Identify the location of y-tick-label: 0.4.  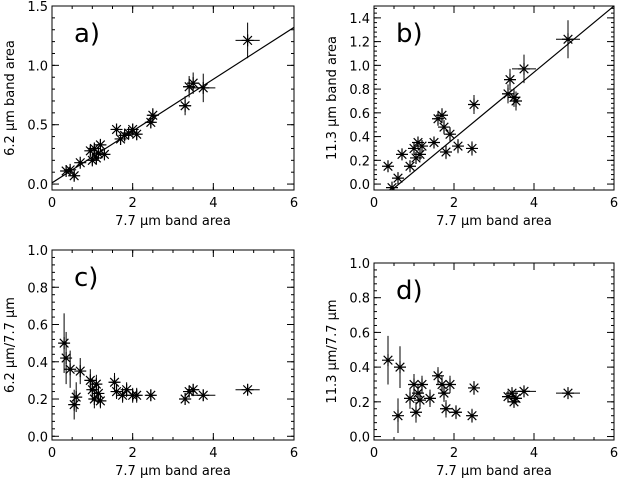
(359, 138).